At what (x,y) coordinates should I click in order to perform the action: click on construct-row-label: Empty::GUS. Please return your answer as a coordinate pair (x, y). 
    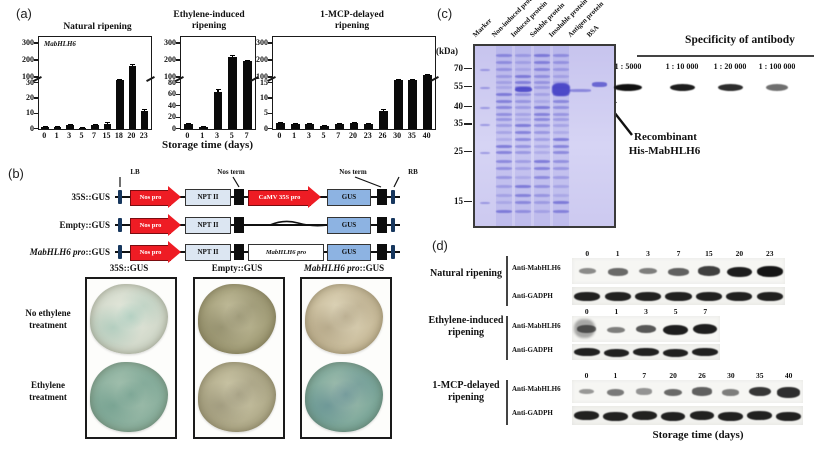
    Looking at the image, I should click on (84, 225).